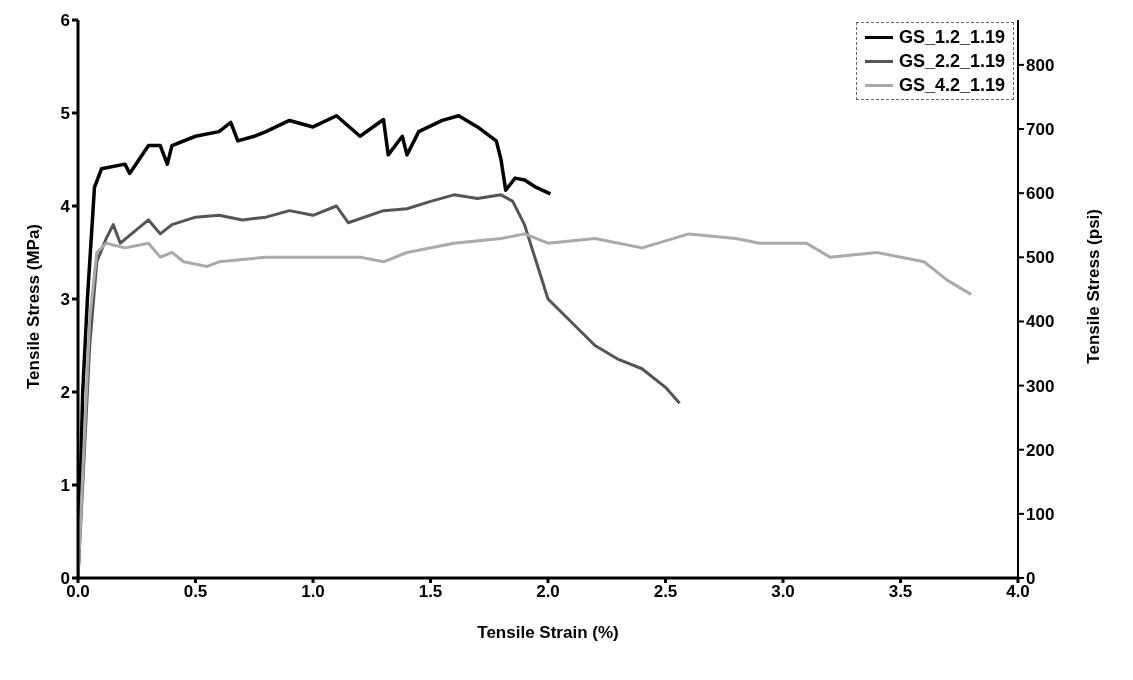 This screenshot has width=1133, height=680. Describe the element at coordinates (1094, 286) in the screenshot. I see `y2-axis-title: Tensile Stress (psi)` at that location.